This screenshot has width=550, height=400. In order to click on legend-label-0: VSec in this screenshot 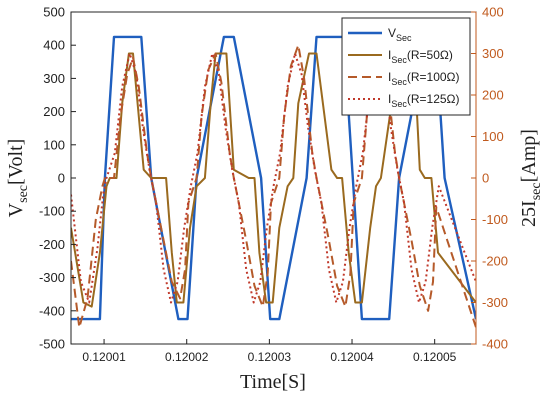, I will do `click(400, 34)`.